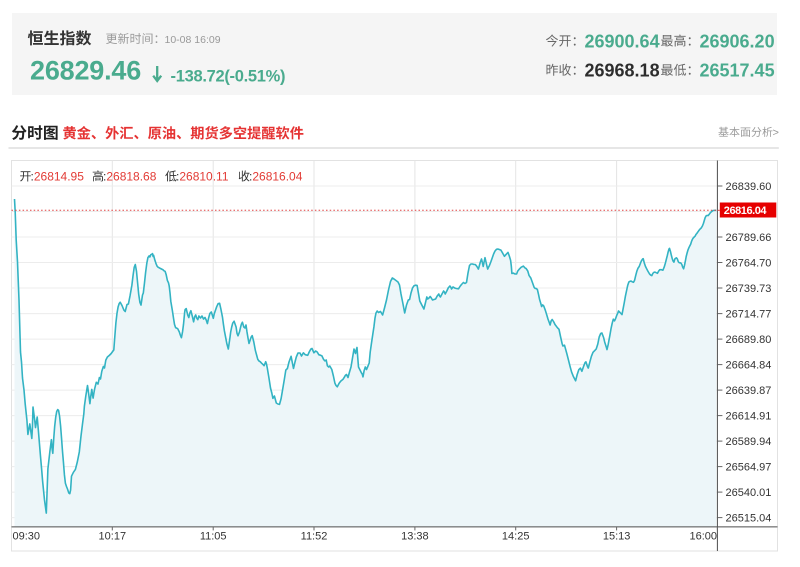  Describe the element at coordinates (749, 417) in the screenshot. I see `svg-text: 26614.91` at that location.